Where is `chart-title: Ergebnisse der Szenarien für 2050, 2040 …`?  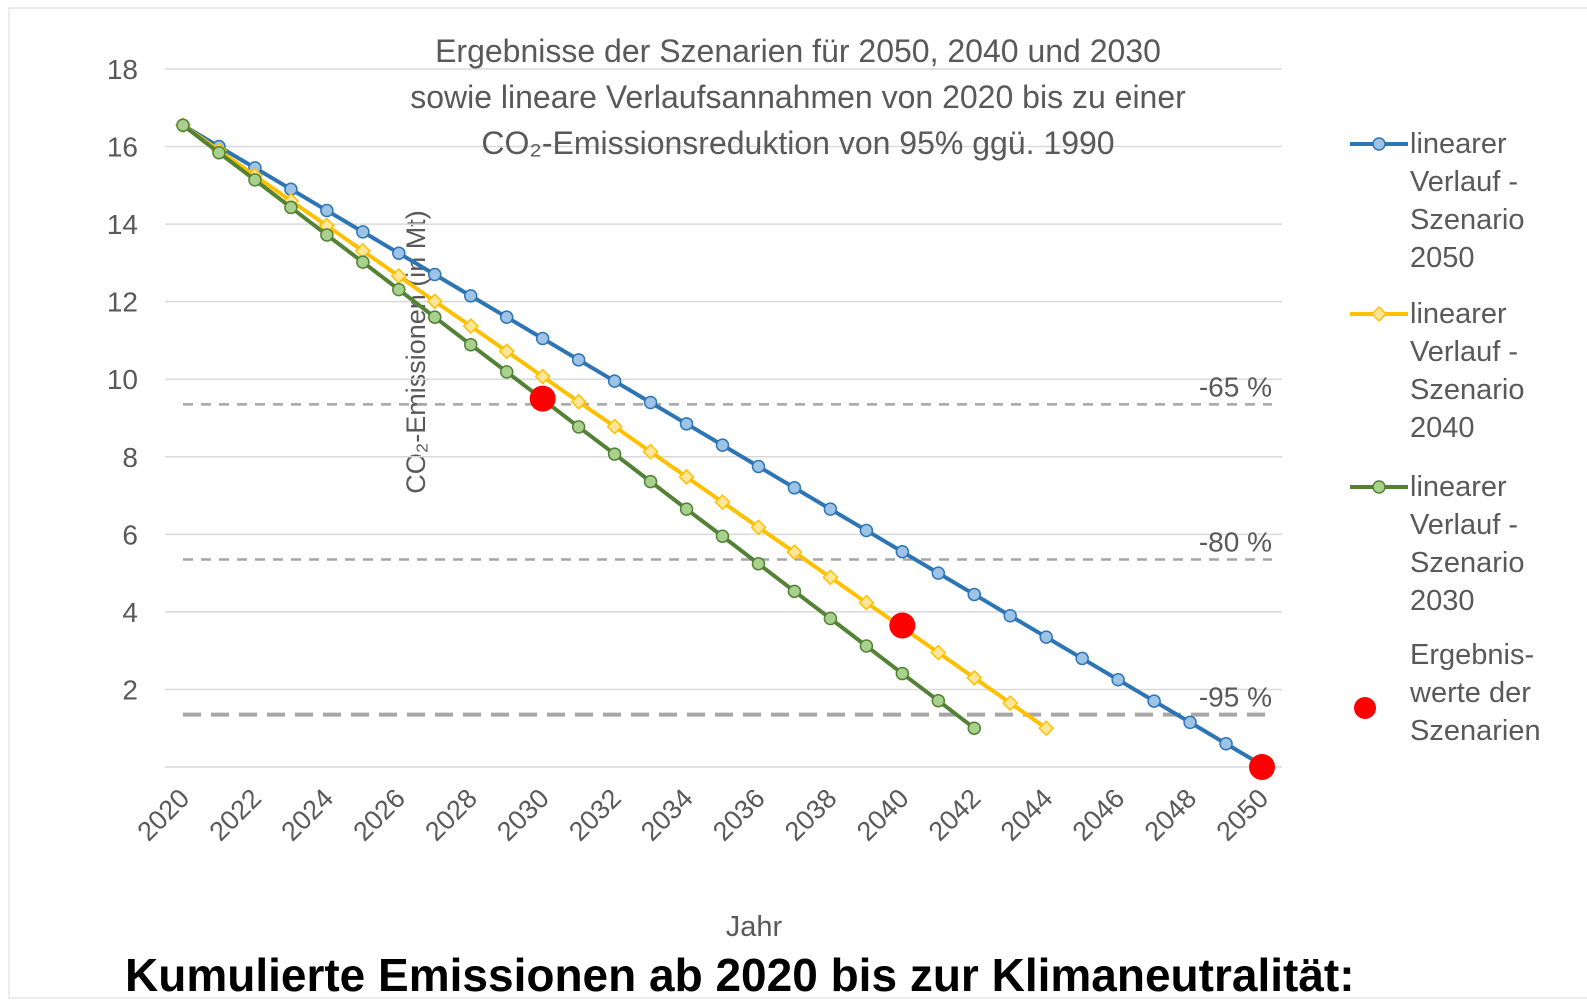 chart-title: Ergebnisse der Szenarien für 2050, 2040 … is located at coordinates (798, 51).